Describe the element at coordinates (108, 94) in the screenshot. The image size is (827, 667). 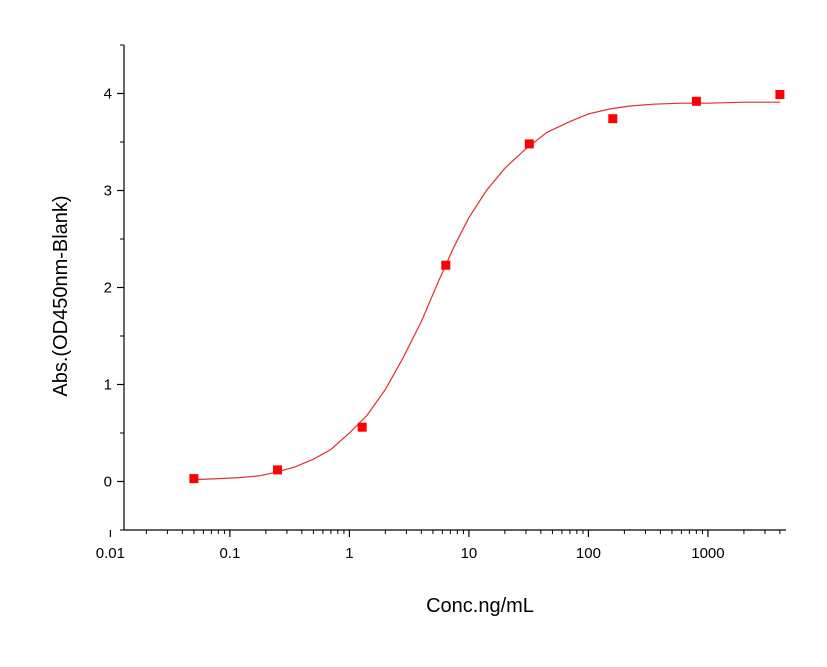
I see `y-tick-label: 4` at that location.